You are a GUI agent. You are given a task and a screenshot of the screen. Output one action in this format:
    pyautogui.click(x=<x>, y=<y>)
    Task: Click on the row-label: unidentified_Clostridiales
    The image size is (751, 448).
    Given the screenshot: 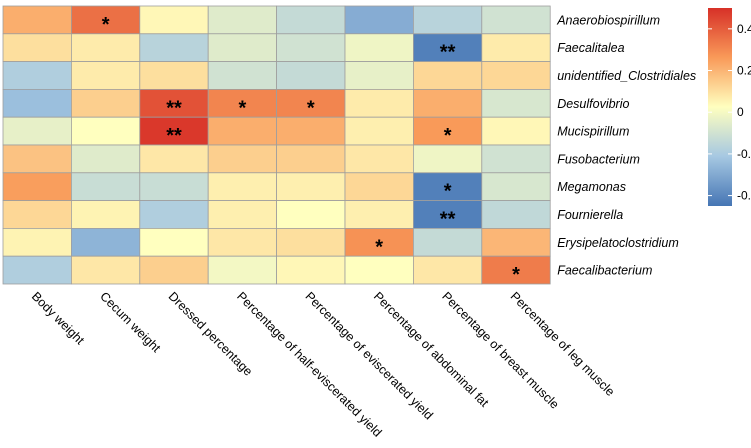 What is the action you would take?
    pyautogui.click(x=626, y=76)
    